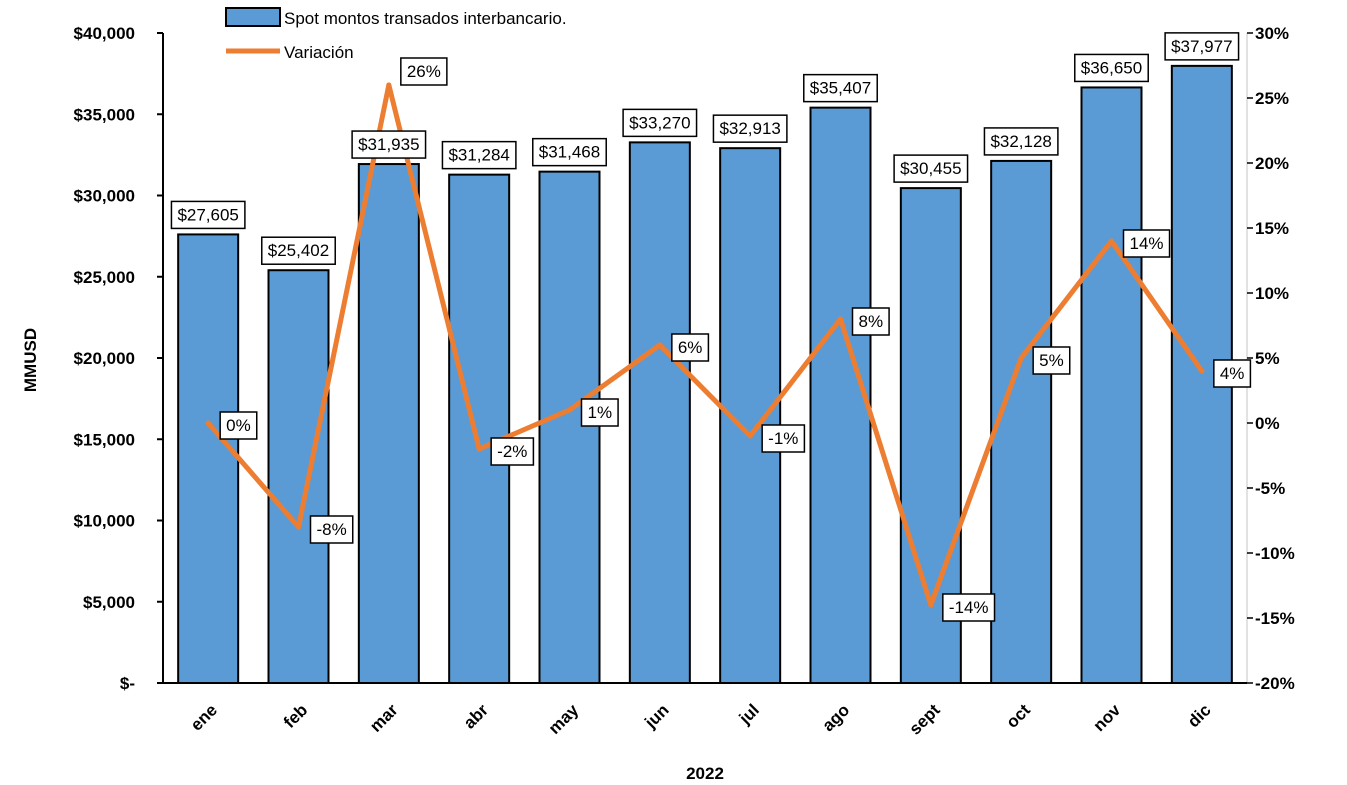 Image resolution: width=1347 pixels, height=785 pixels. I want to click on bar-data-label-text: $31,935, so click(388, 144).